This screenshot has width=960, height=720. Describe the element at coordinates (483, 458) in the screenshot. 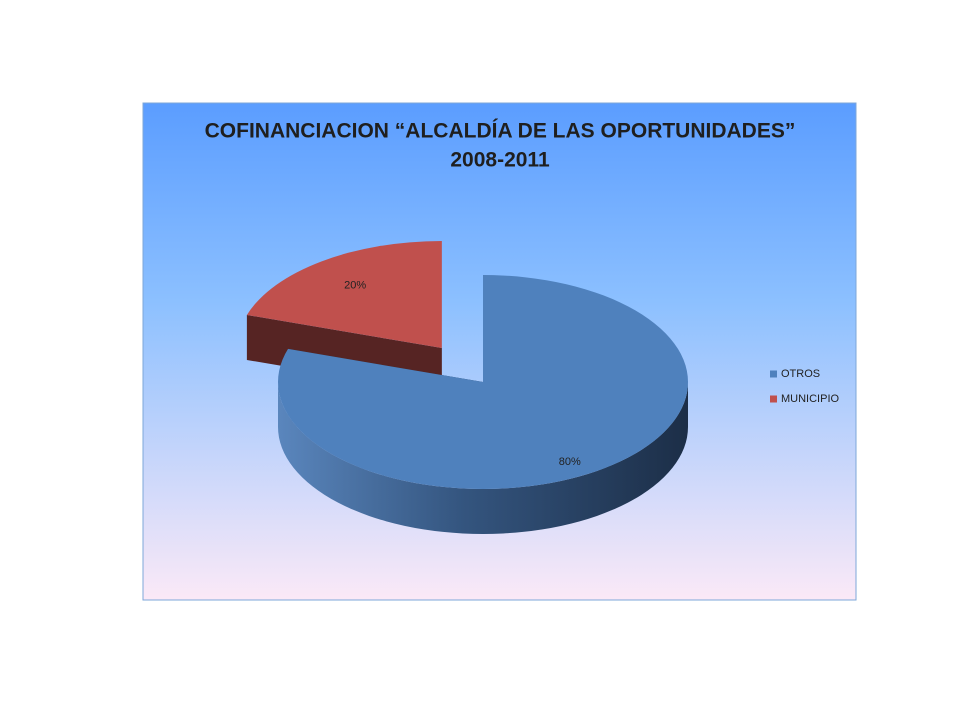

I see `slice-side` at that location.